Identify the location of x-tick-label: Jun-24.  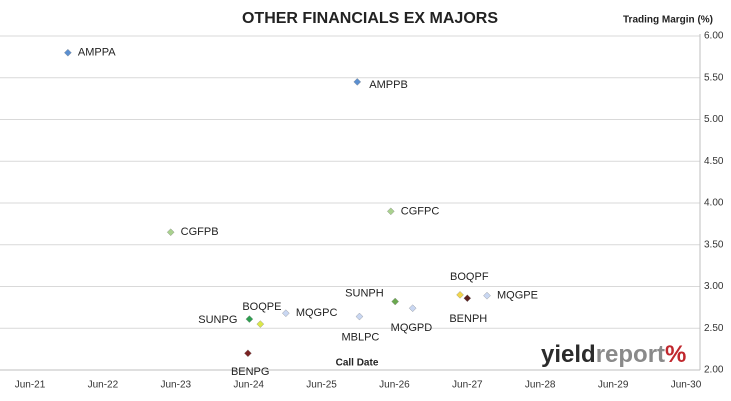
(248, 385).